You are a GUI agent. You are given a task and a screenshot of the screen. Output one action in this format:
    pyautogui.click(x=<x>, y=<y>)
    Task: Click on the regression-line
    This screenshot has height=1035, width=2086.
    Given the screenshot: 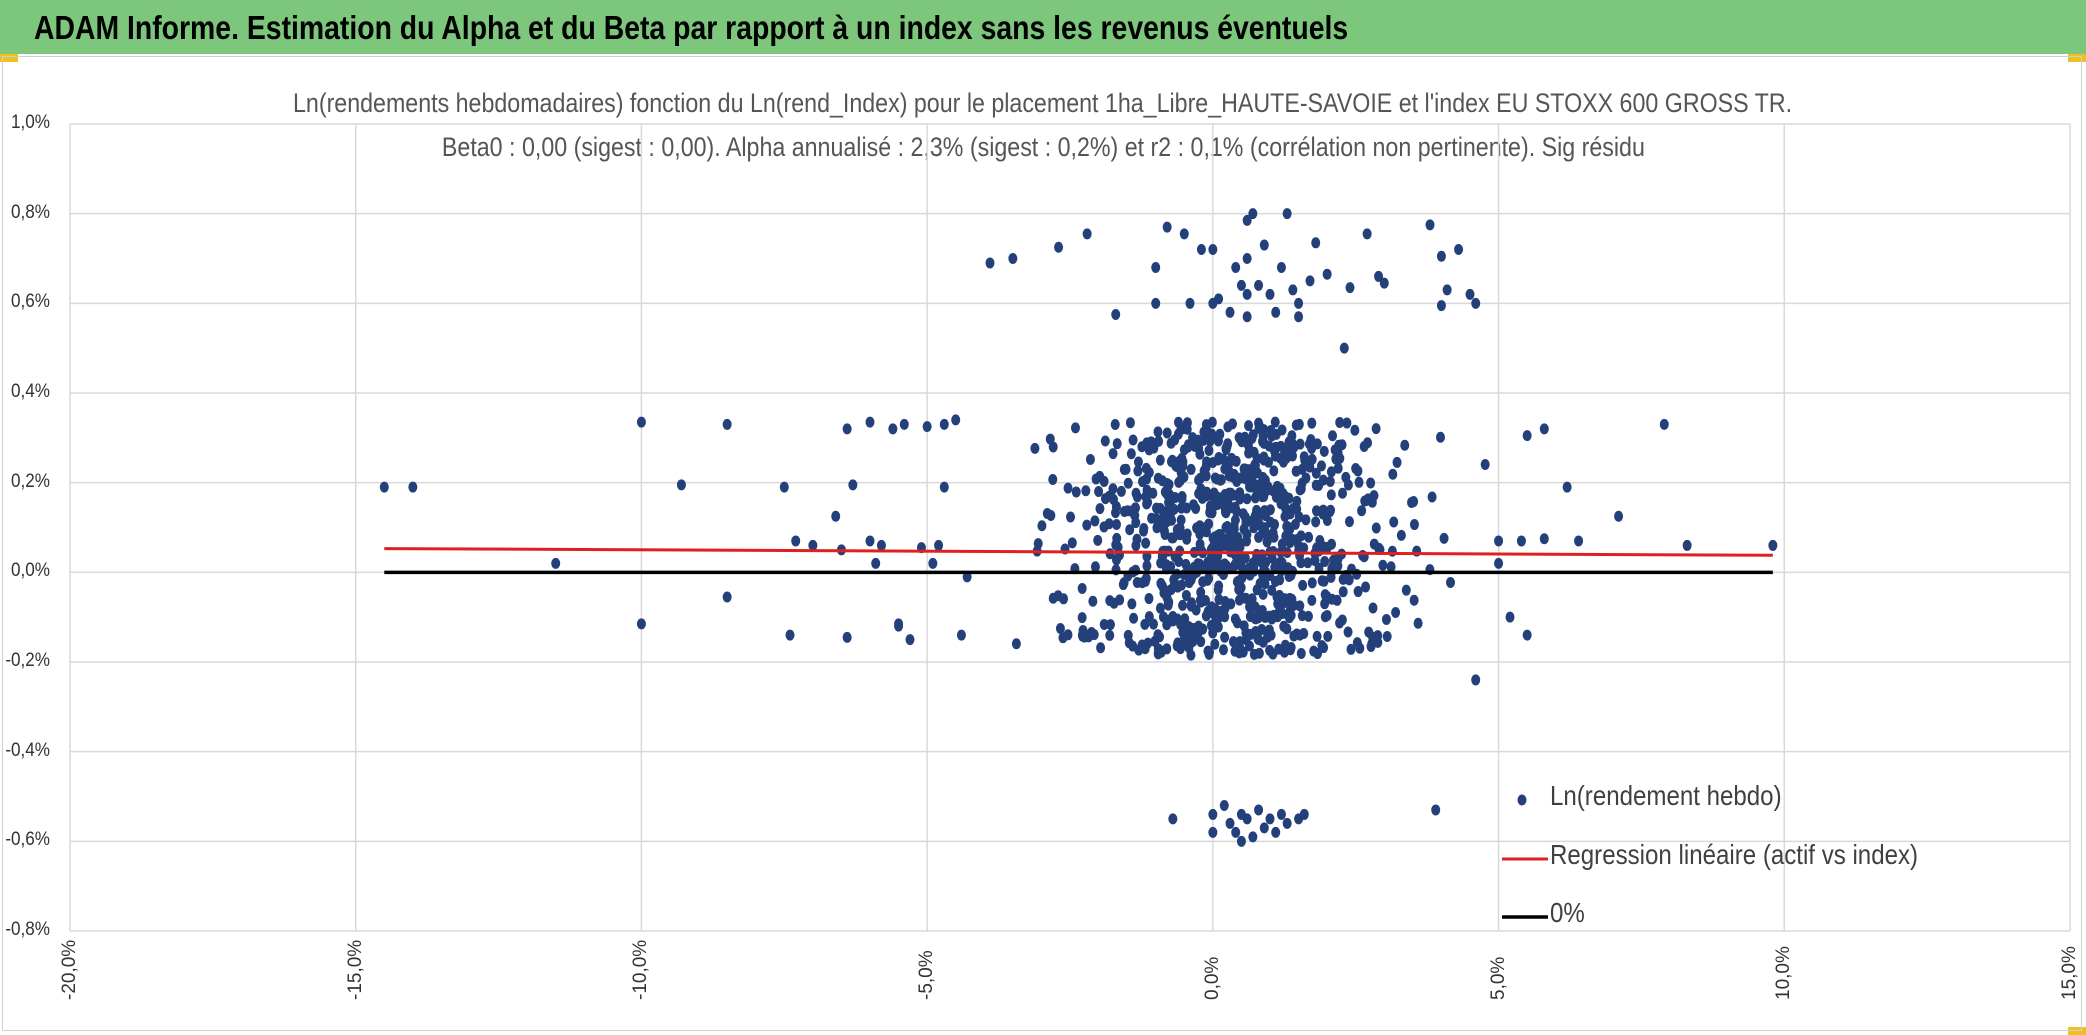 What is the action you would take?
    pyautogui.click(x=1078, y=552)
    